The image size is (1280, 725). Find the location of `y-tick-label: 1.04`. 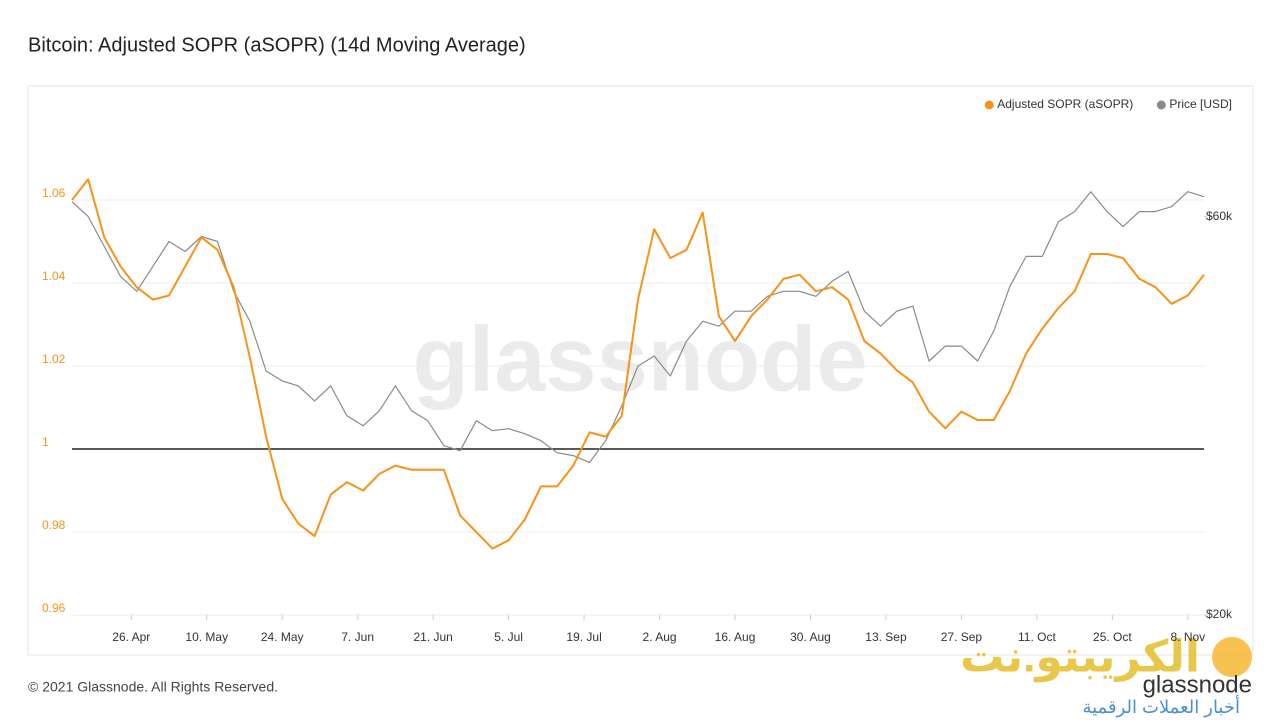

y-tick-label: 1.04 is located at coordinates (54, 276).